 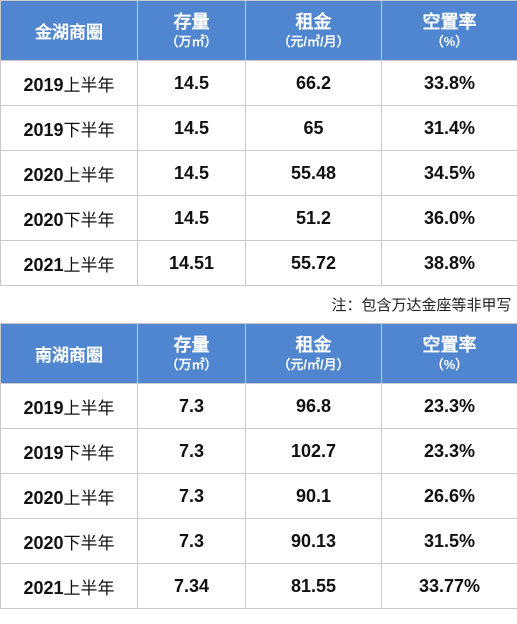 I want to click on vacancy-cell: 31.5%, so click(x=449, y=541).